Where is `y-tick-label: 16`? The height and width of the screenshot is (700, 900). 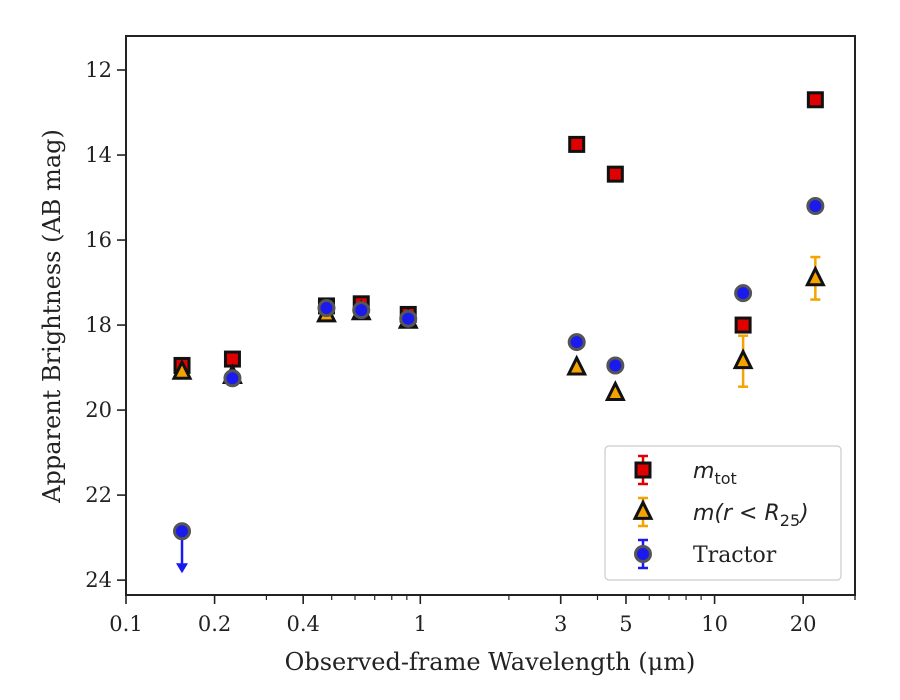
y-tick-label: 16 is located at coordinates (98, 240).